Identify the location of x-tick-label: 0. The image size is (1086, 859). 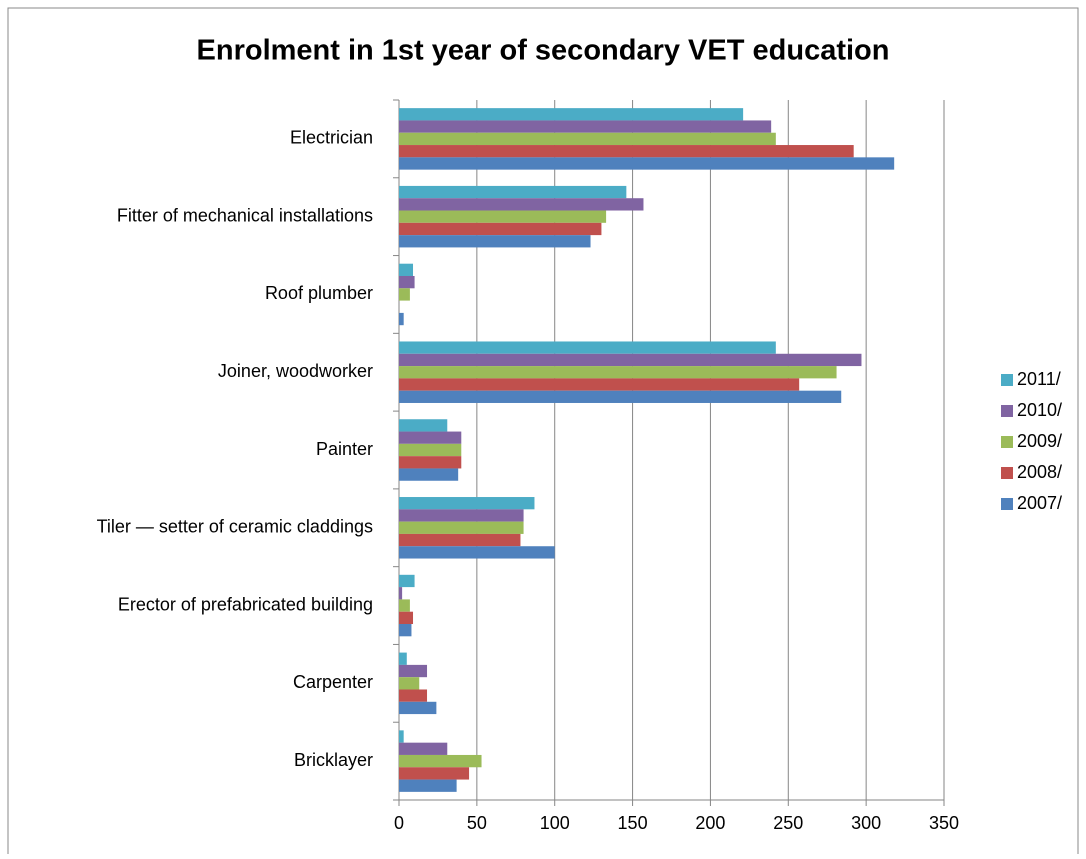
(399, 823).